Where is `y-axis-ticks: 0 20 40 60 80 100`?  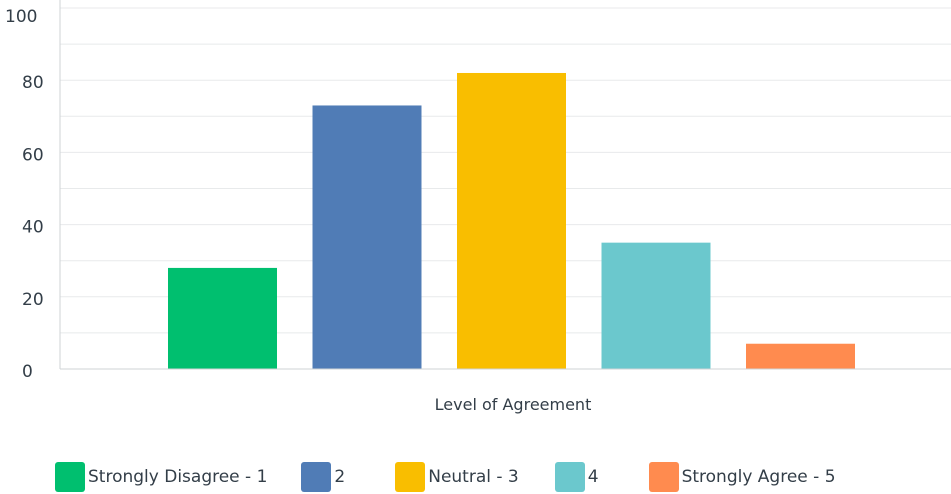 y-axis-ticks: 0 20 40 60 80 100 is located at coordinates (24, 194).